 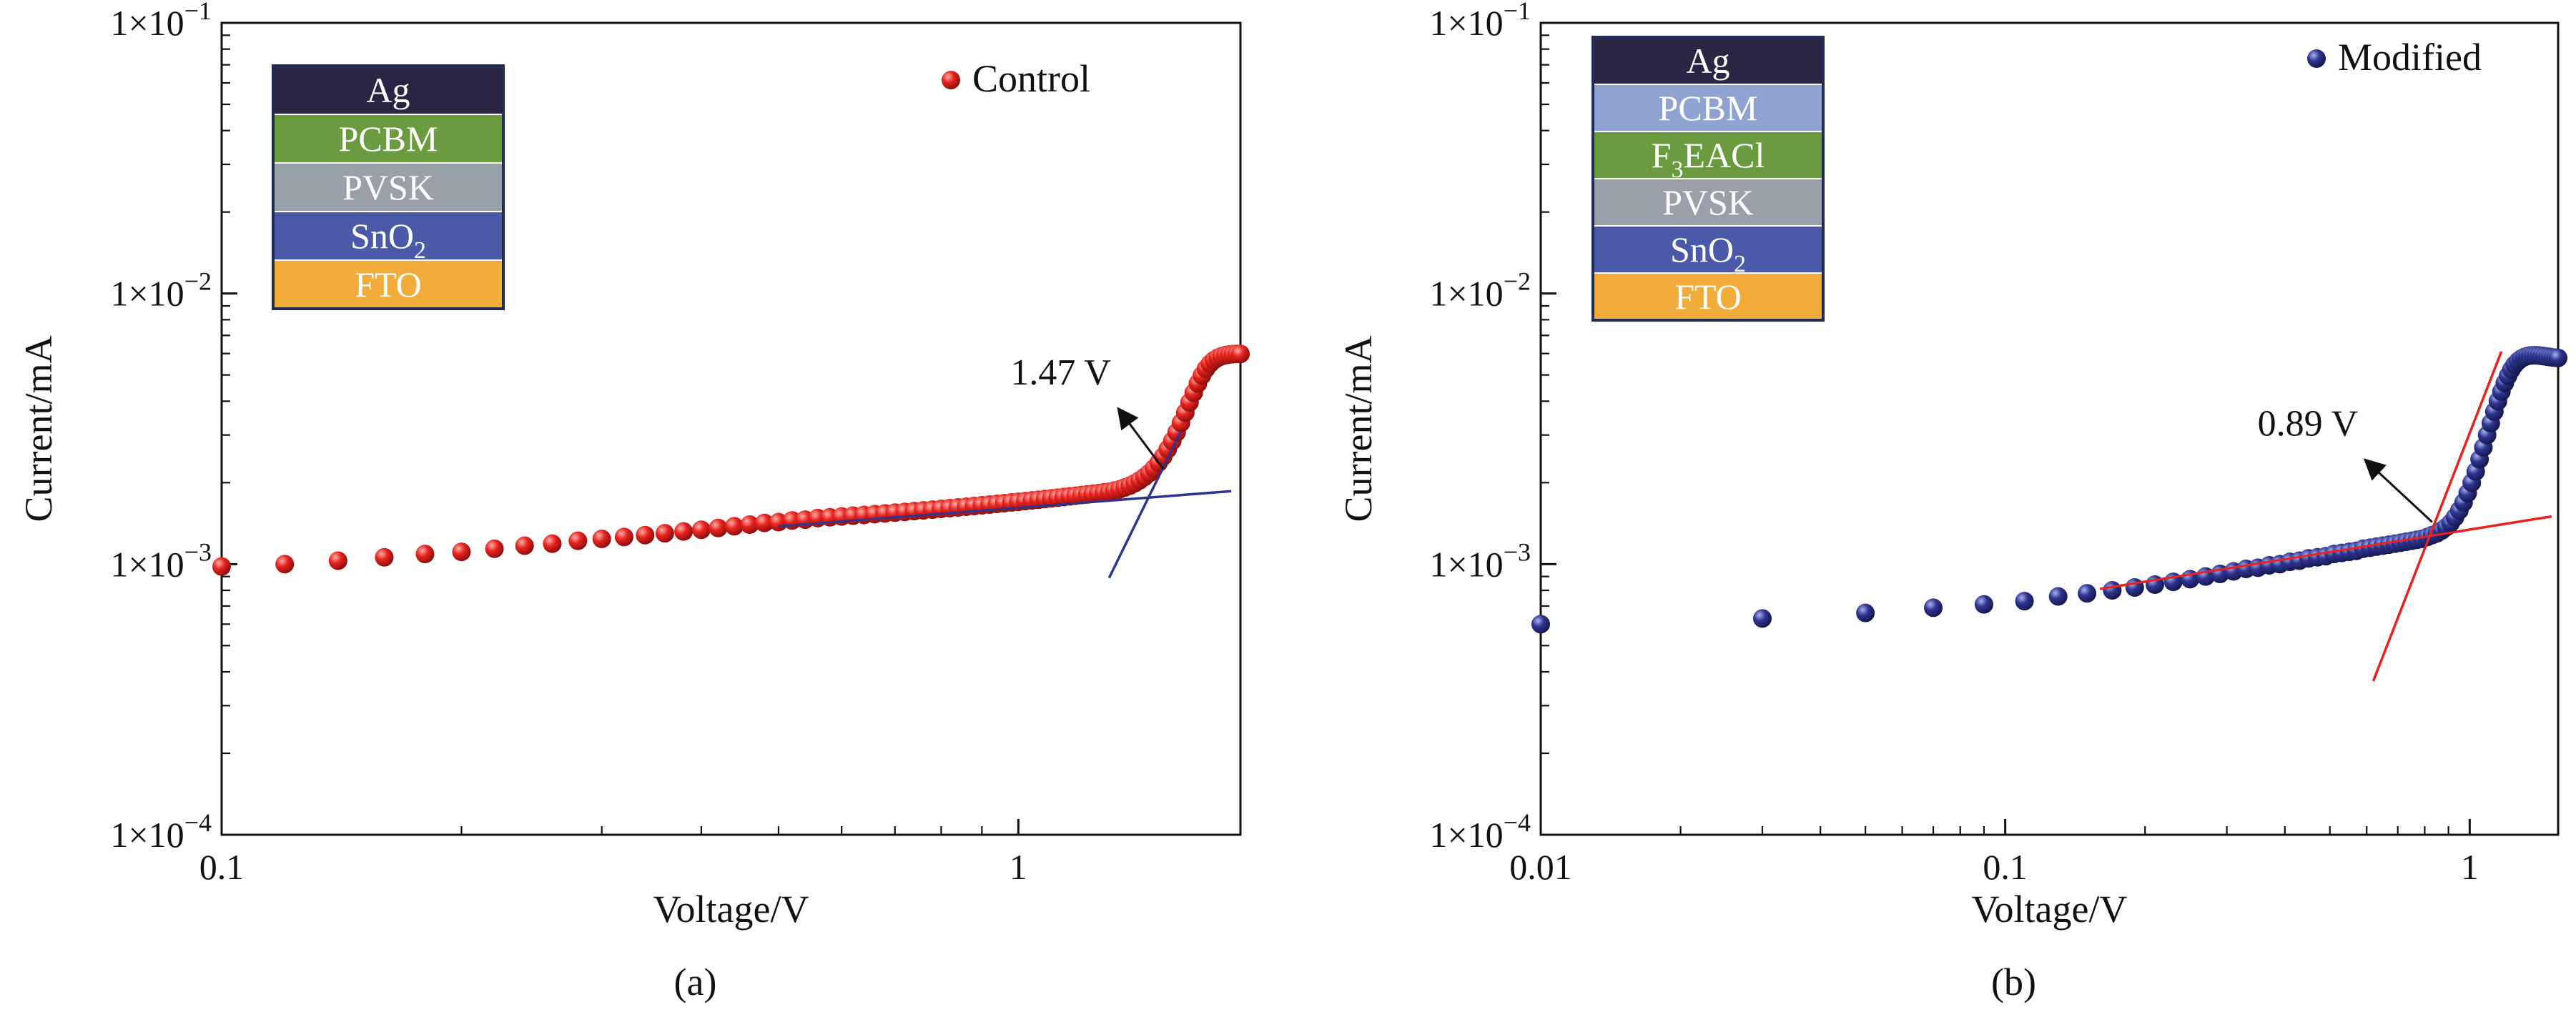 What do you see at coordinates (695, 982) in the screenshot?
I see `a-panel-label: (a)` at bounding box center [695, 982].